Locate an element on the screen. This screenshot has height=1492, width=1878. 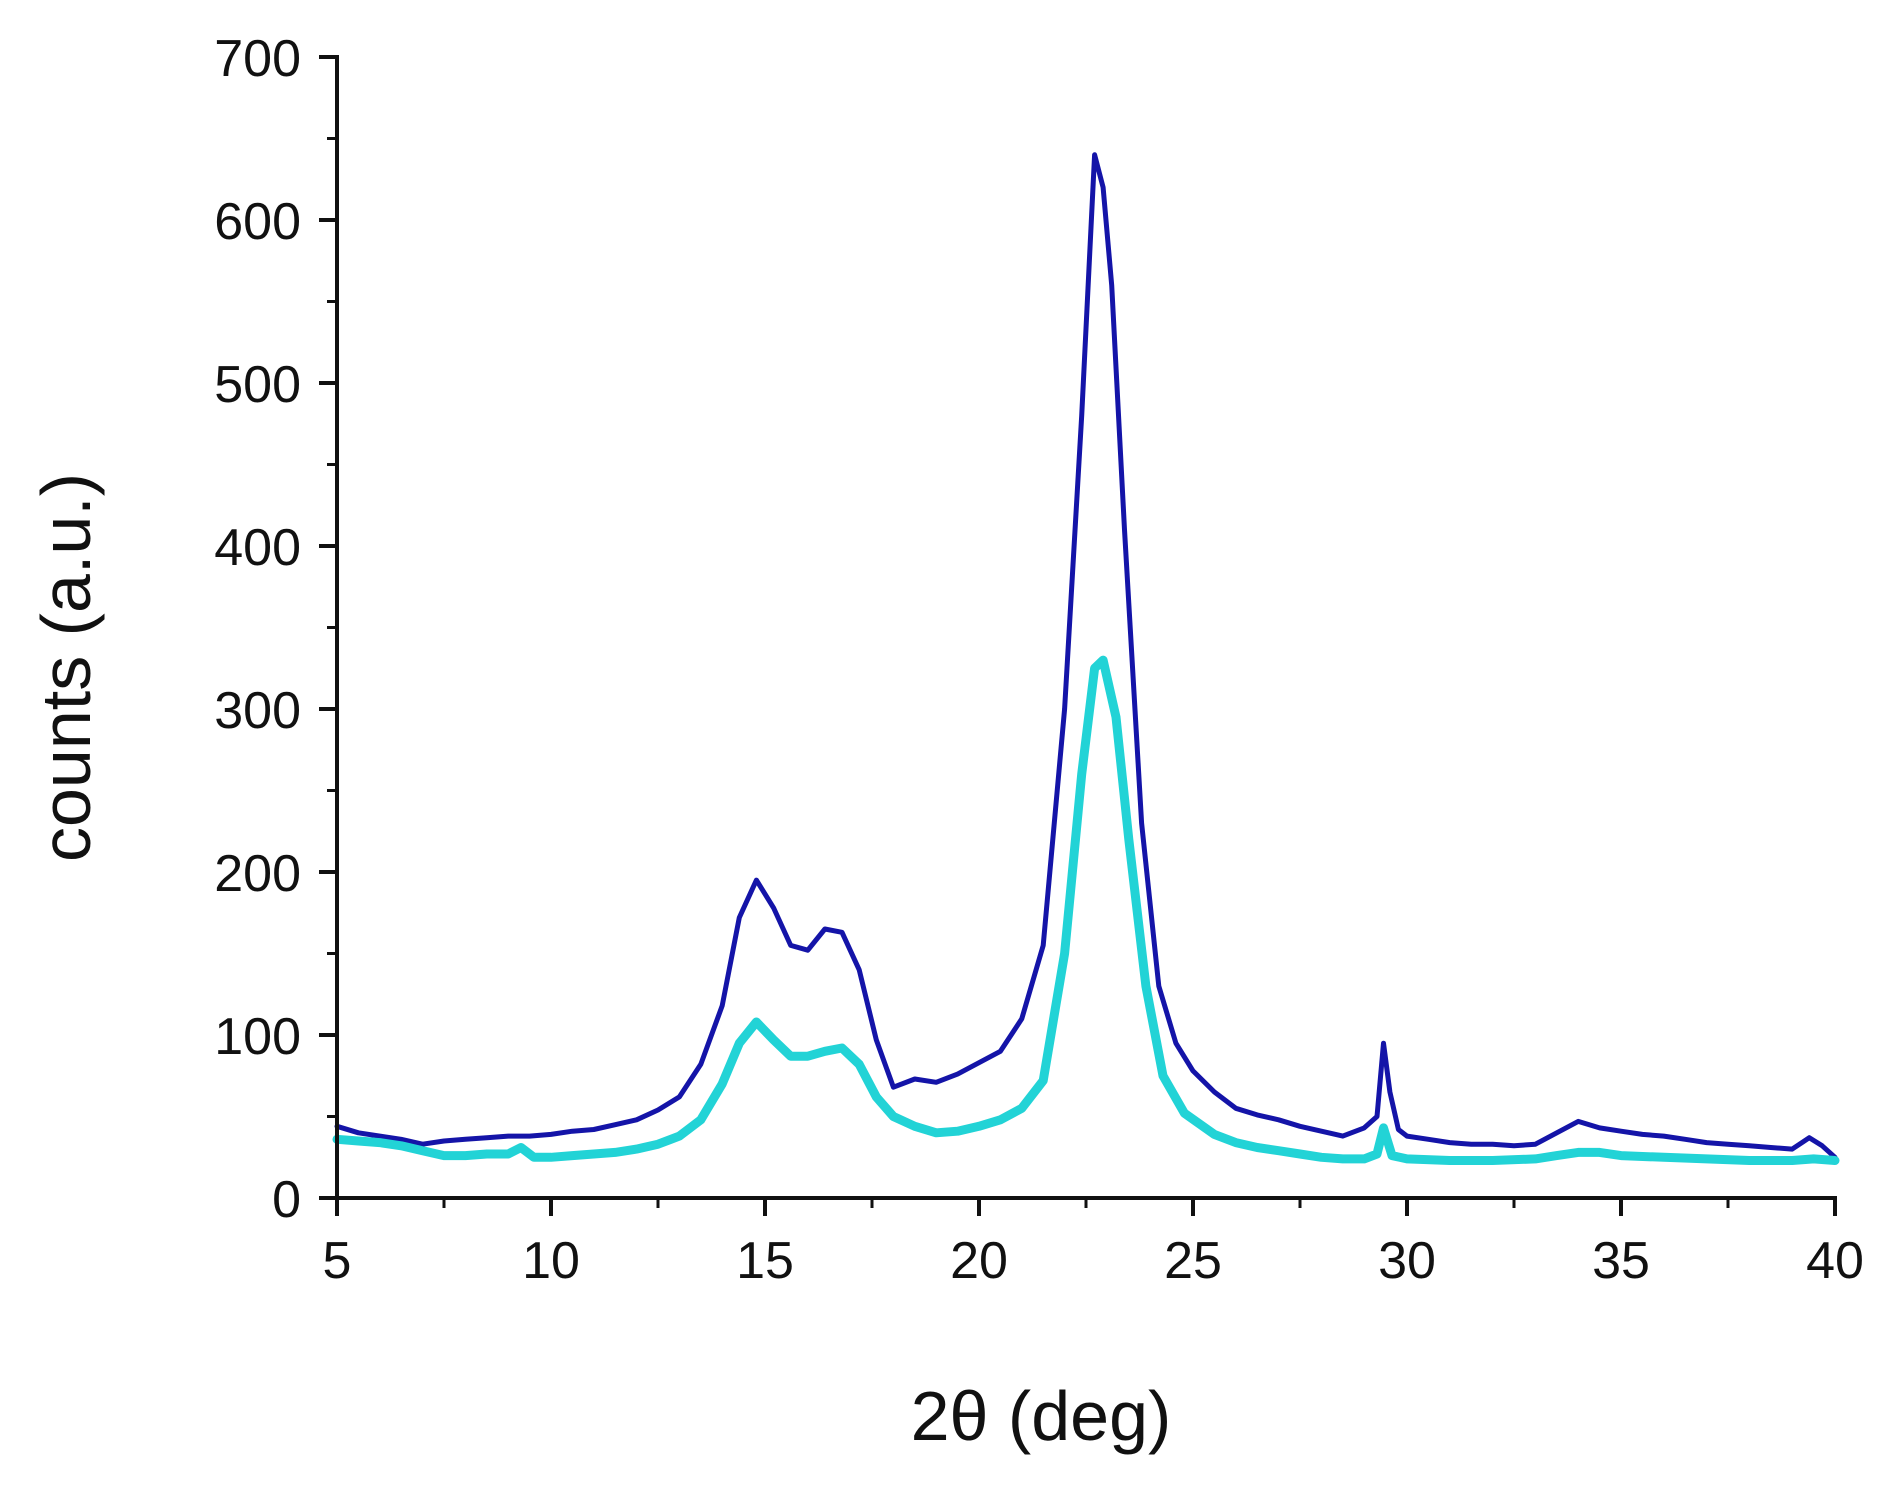
y-tick-label: 700 is located at coordinates (257, 59).